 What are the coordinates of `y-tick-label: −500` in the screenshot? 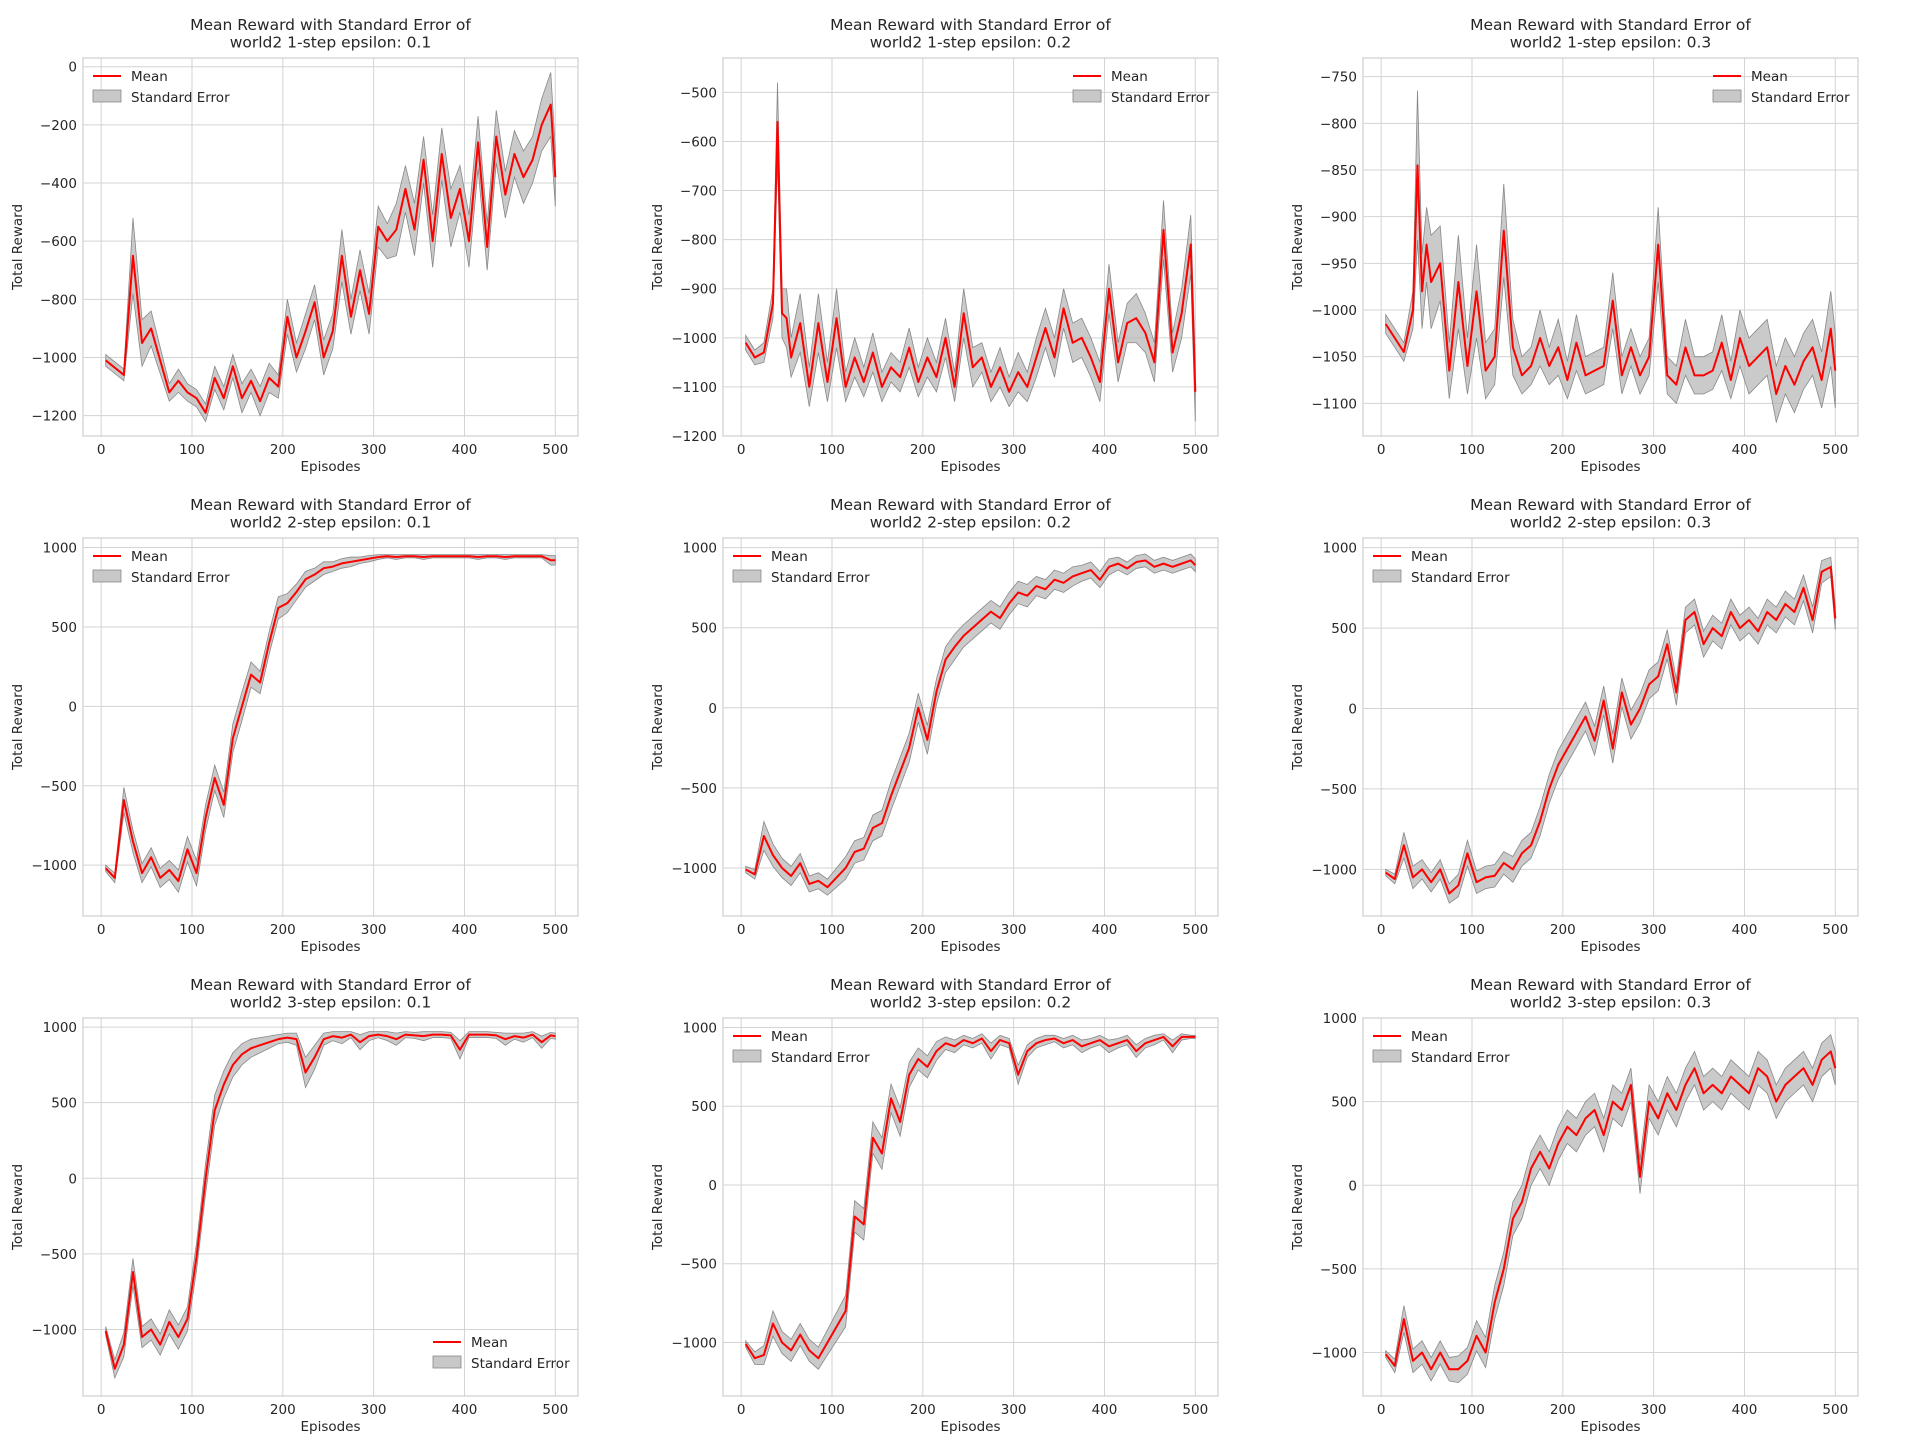 It's located at (58, 787).